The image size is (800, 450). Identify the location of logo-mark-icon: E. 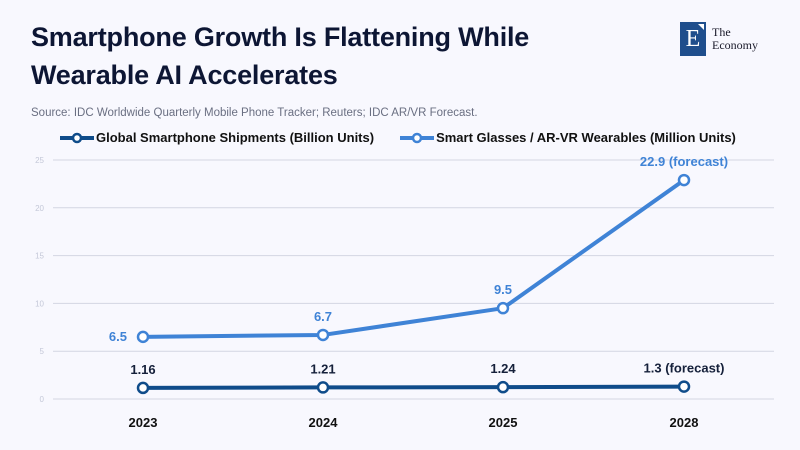
(693, 39).